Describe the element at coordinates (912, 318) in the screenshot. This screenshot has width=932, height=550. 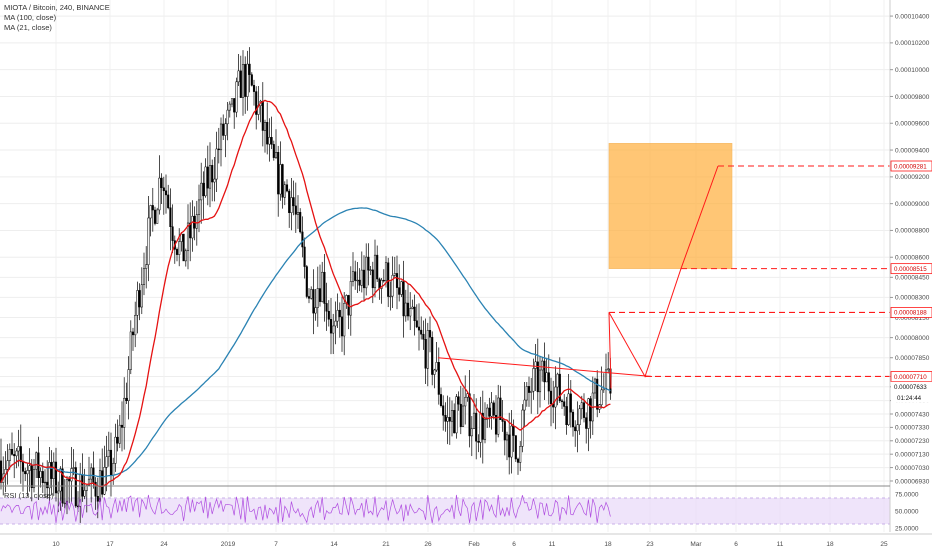
I see `price-axis-label: 0.00008150` at that location.